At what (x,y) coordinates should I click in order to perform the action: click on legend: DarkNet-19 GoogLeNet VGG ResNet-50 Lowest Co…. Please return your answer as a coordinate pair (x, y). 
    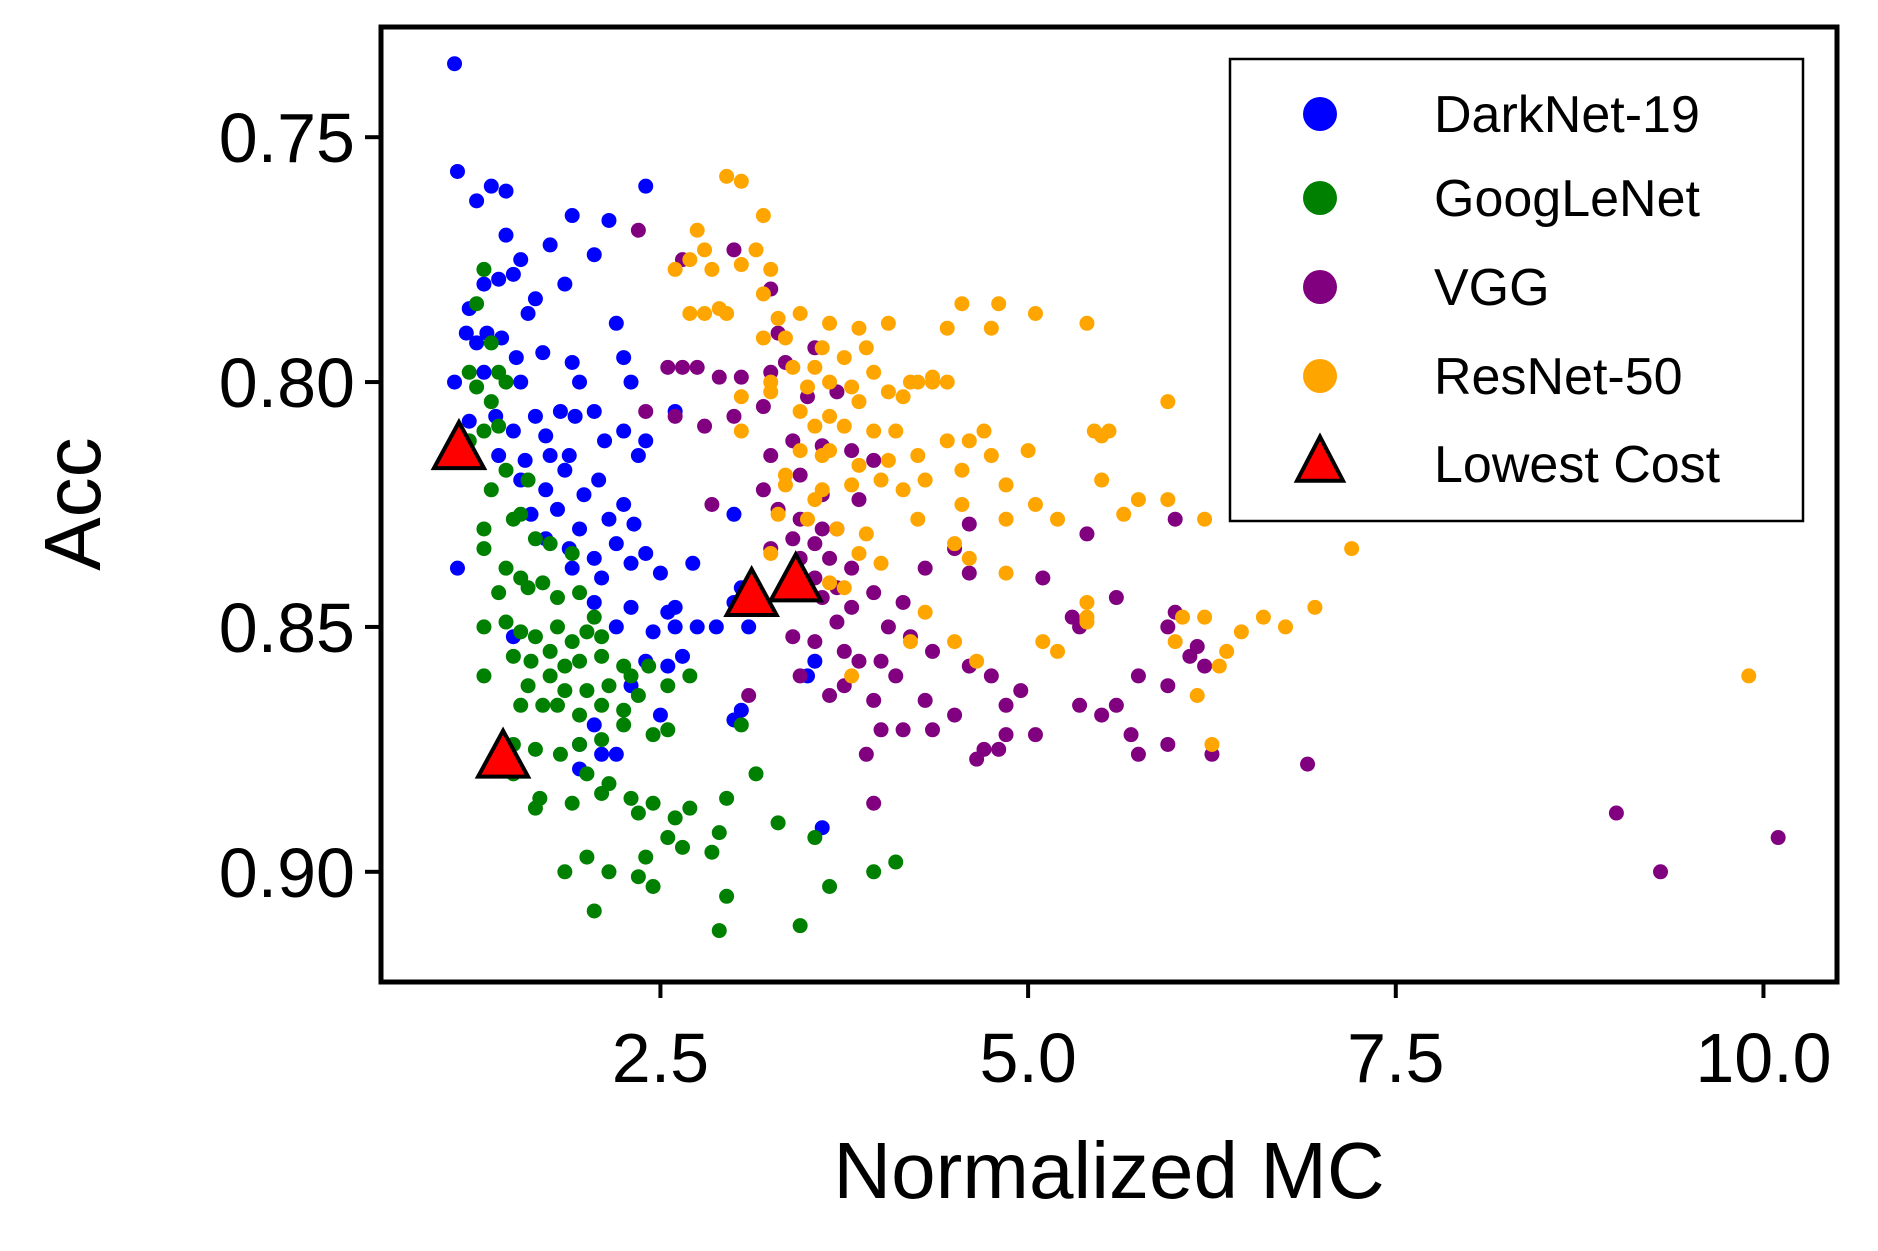
    Looking at the image, I should click on (1516, 290).